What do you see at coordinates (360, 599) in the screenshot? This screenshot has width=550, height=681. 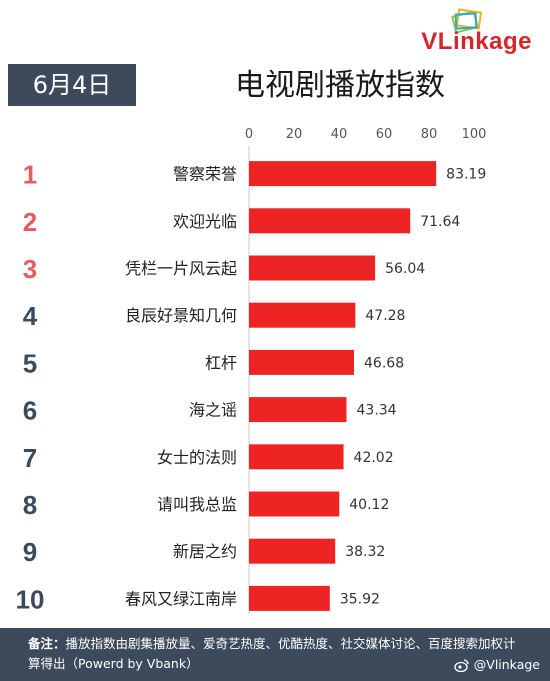 I see `value-label: 35.92` at bounding box center [360, 599].